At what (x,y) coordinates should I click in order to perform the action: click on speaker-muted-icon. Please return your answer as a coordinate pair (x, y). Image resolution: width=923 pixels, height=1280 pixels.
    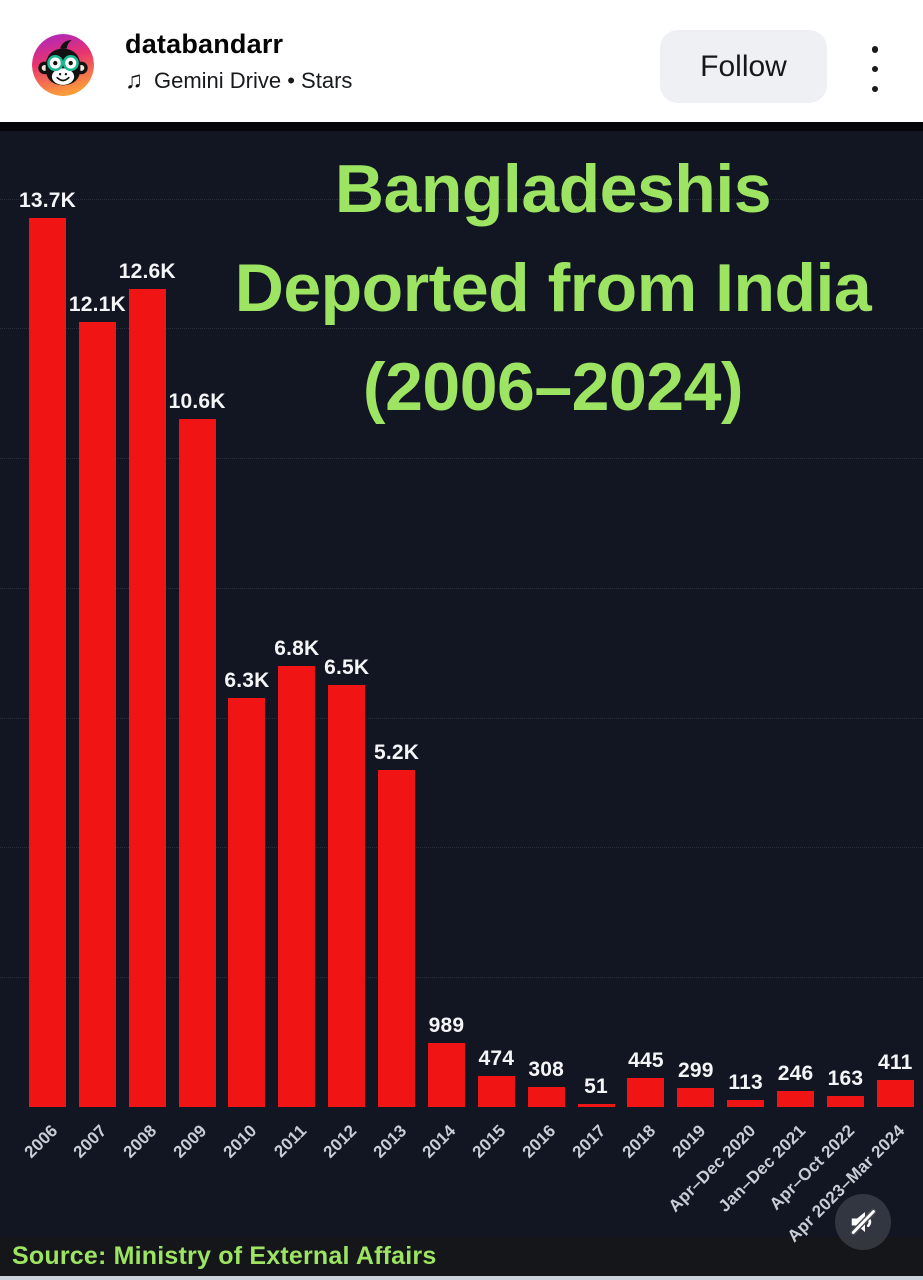
    Looking at the image, I should click on (863, 1222).